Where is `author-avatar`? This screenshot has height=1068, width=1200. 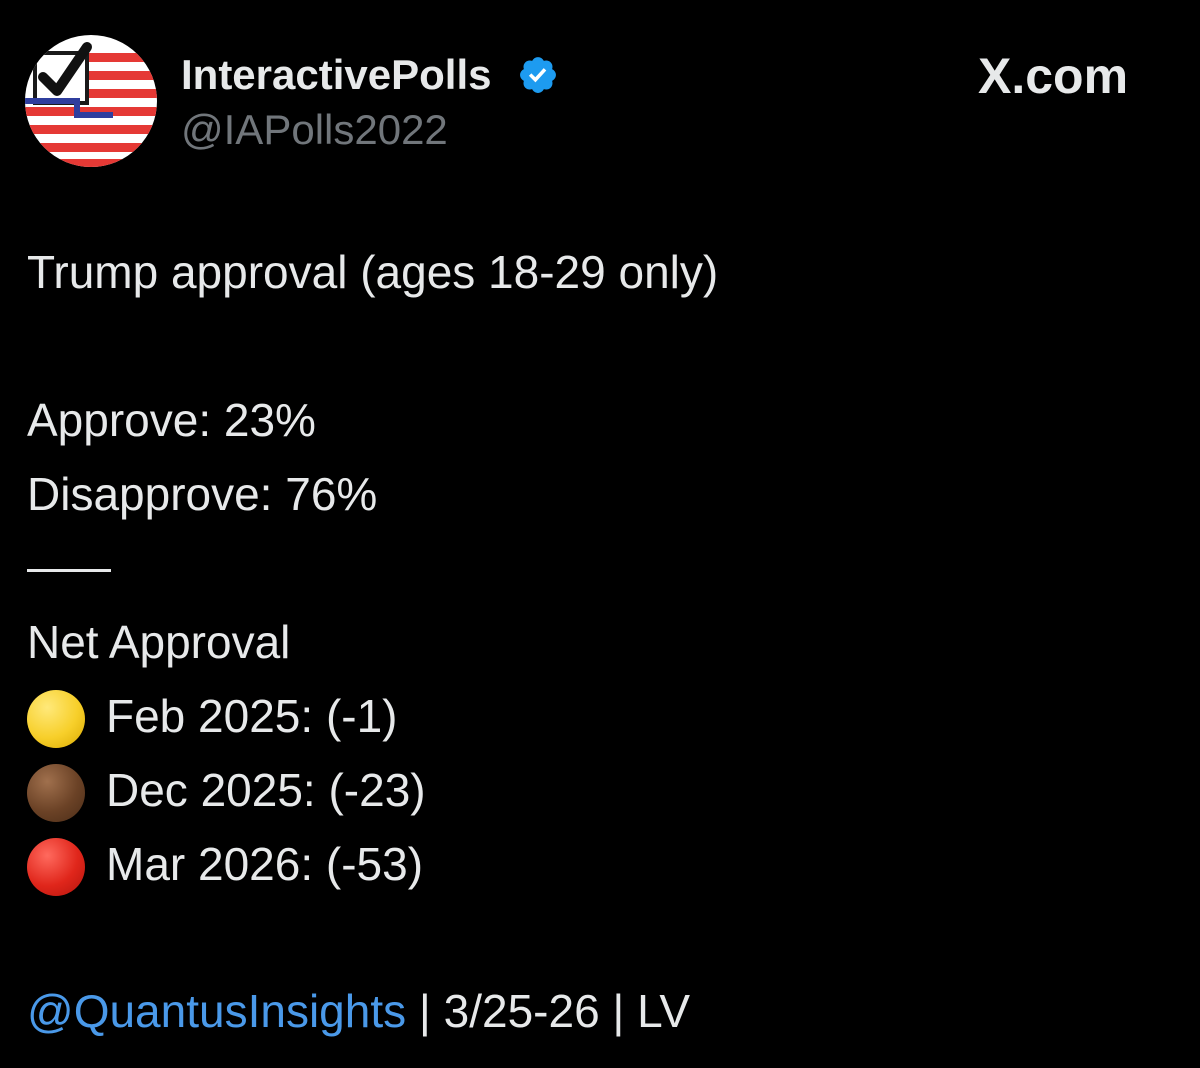 author-avatar is located at coordinates (91, 101).